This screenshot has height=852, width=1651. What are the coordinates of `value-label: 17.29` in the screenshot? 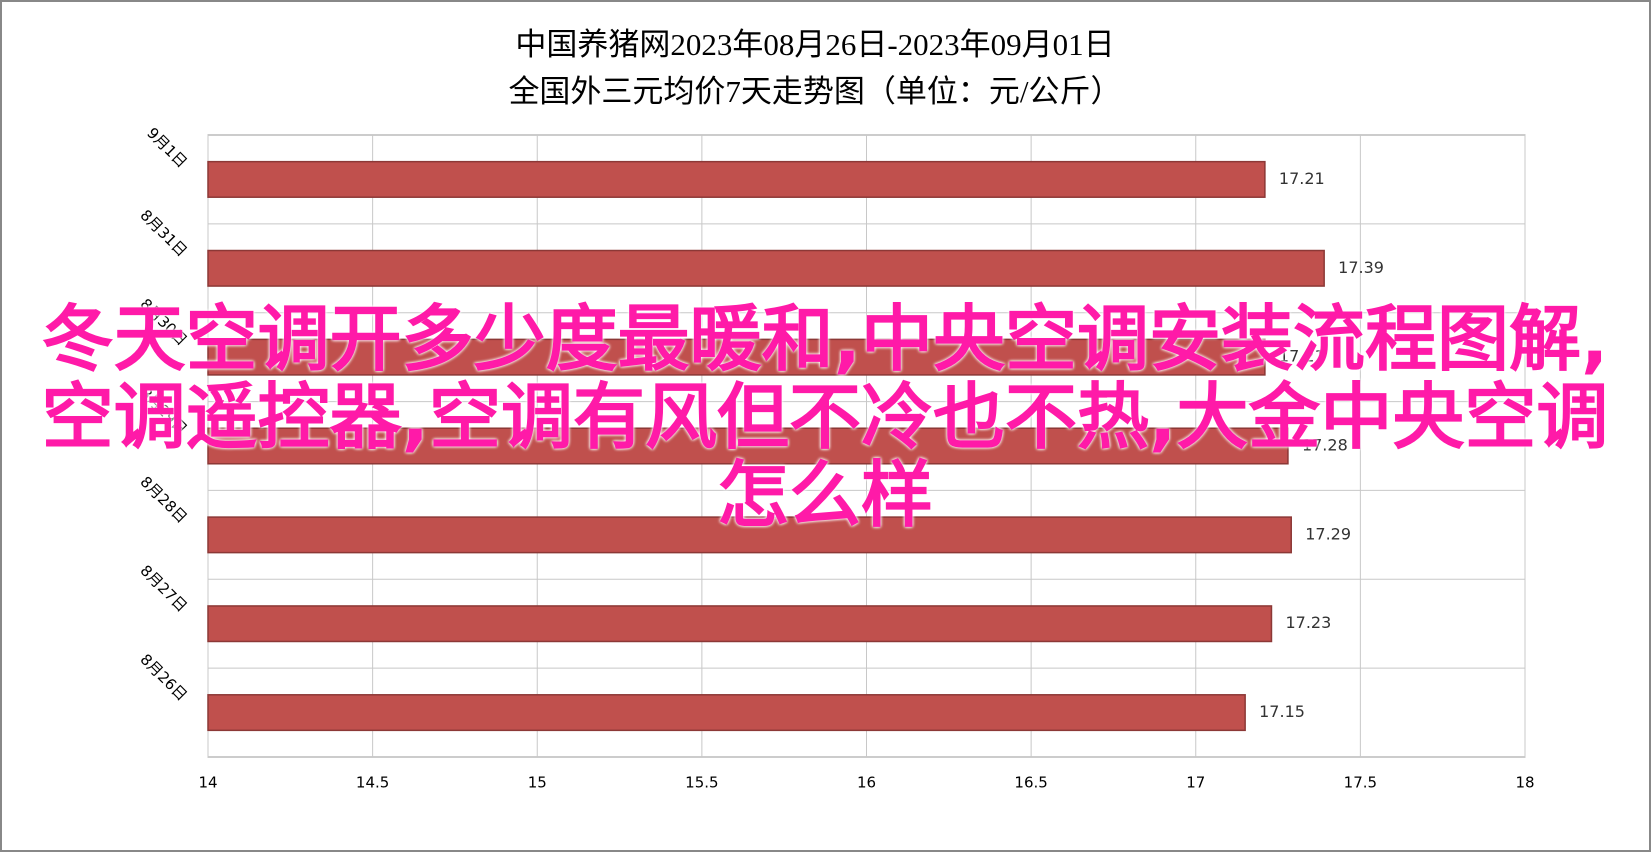 It's located at (1328, 533).